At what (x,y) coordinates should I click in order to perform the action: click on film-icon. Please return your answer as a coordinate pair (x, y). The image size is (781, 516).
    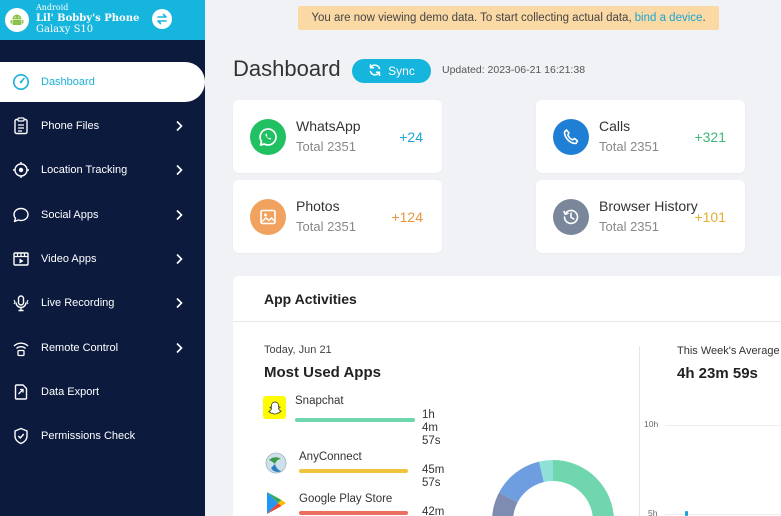
    Looking at the image, I should click on (21, 259).